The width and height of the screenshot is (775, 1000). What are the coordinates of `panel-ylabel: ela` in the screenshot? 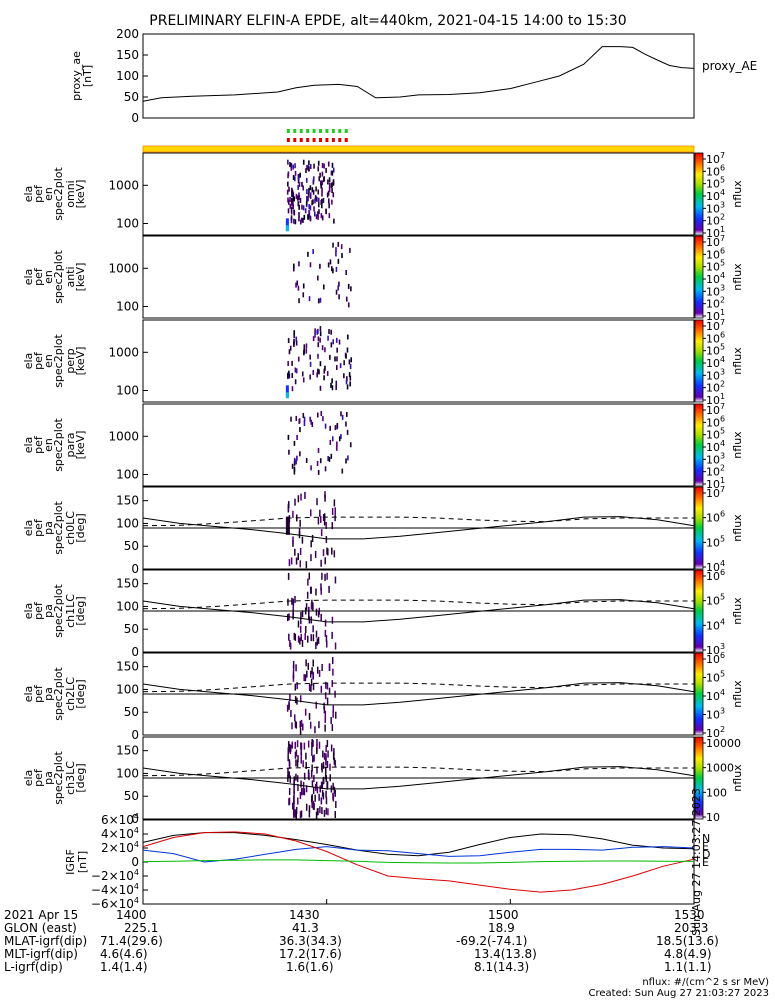 It's located at (28, 528).